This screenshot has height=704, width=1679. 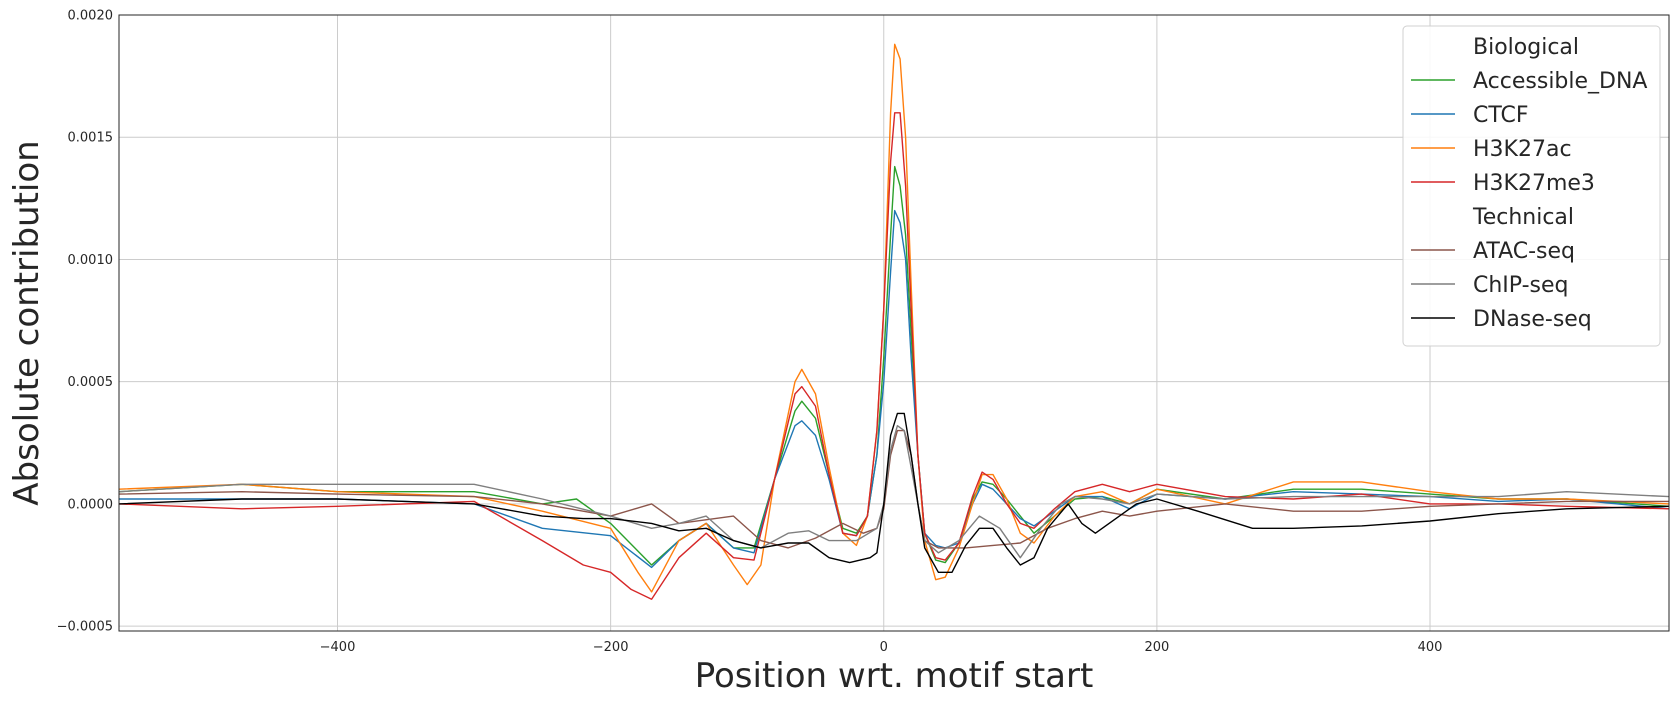 I want to click on legend-label-chip-seq: ChIP-seq, so click(x=1520, y=285).